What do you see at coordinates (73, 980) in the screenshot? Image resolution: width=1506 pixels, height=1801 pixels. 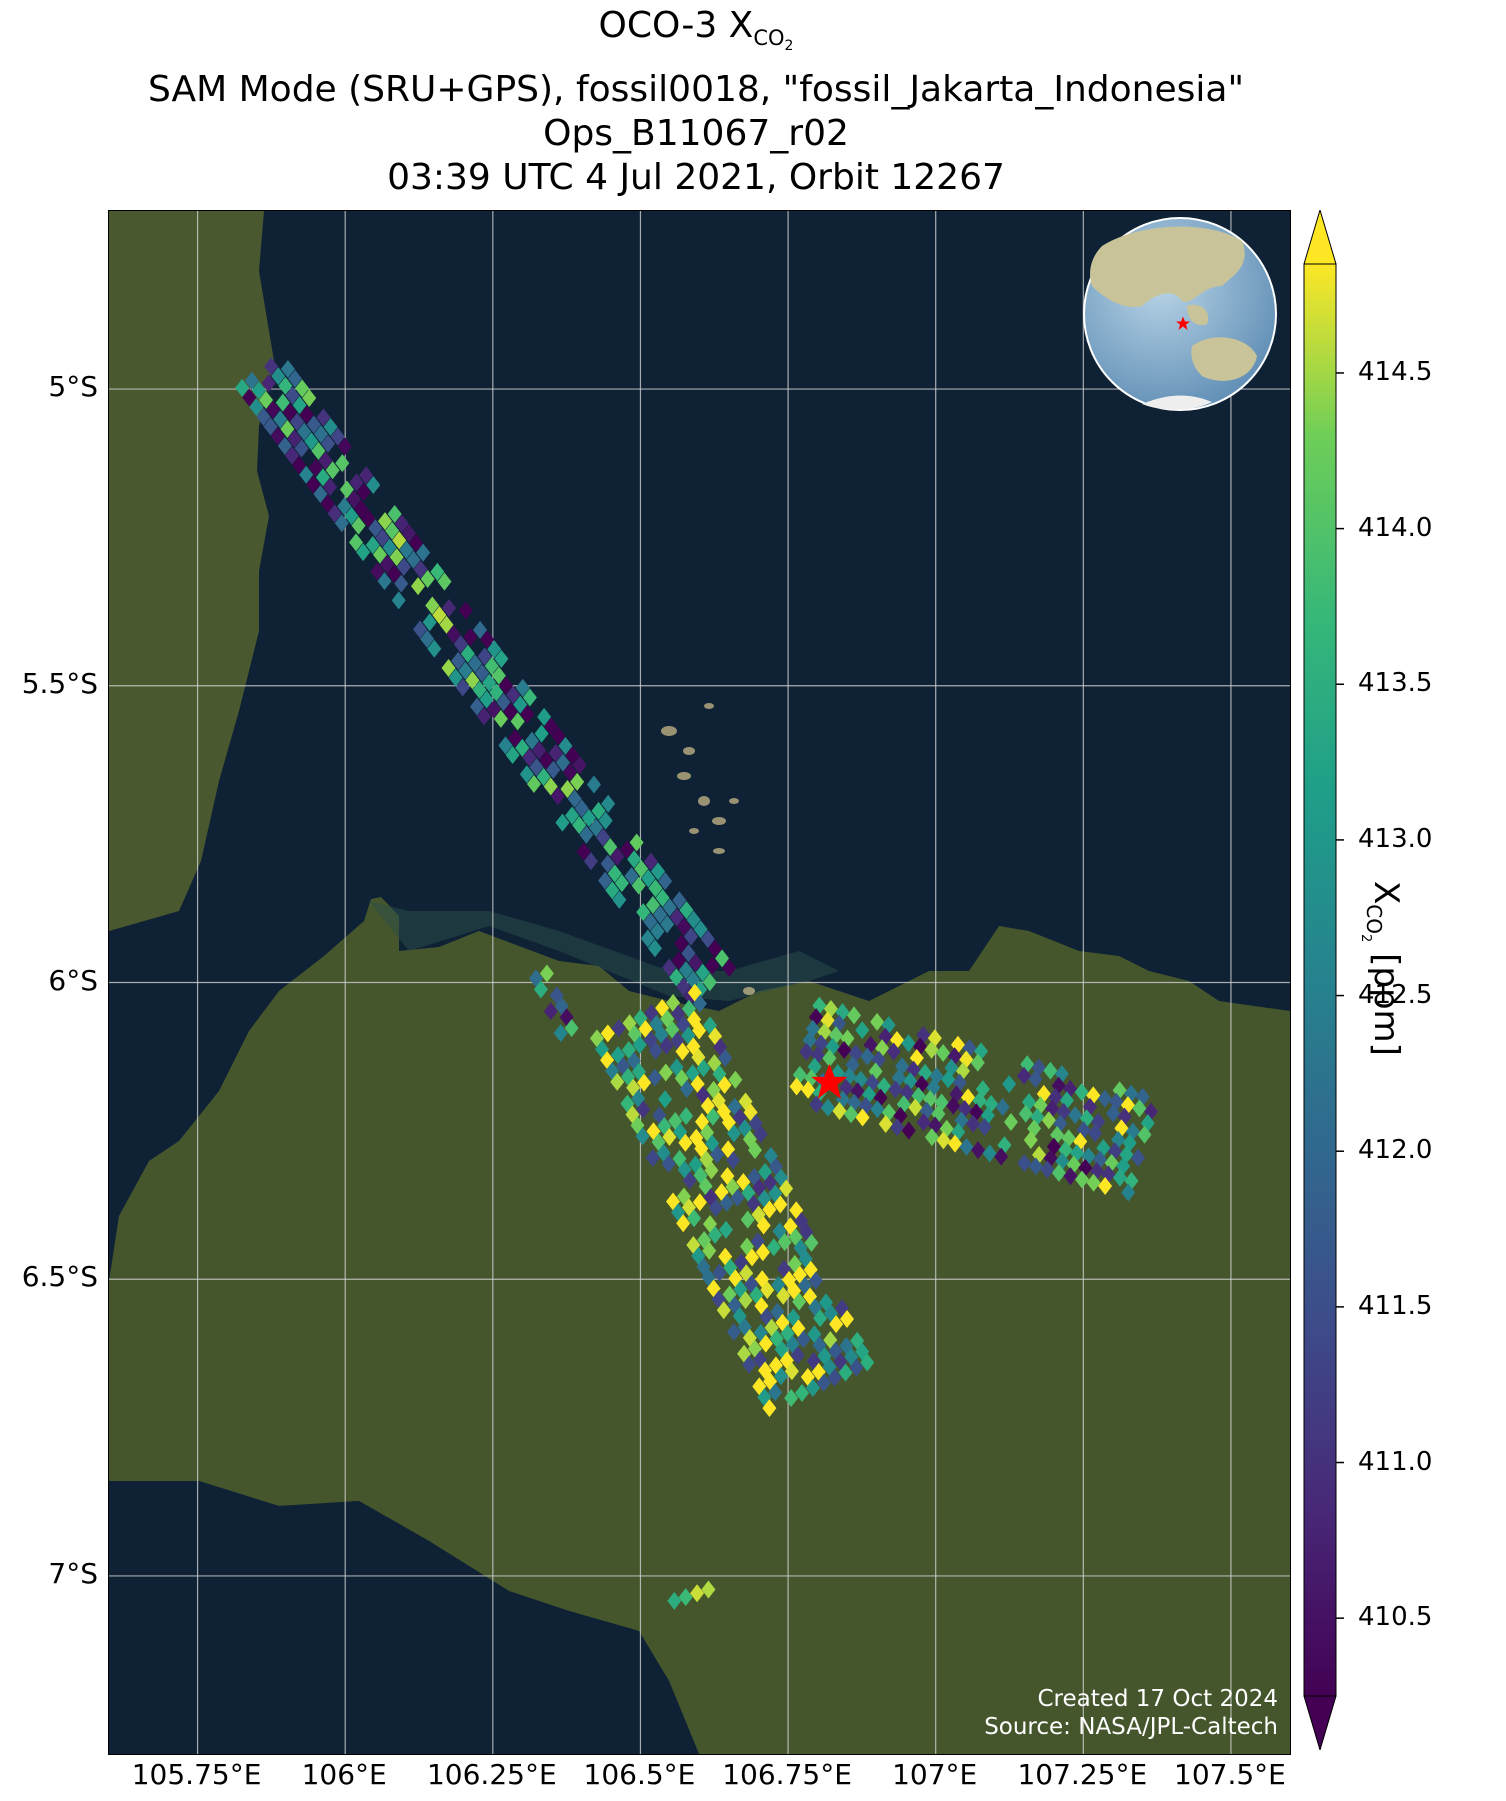 I see `lat-tick-label: 6°S` at bounding box center [73, 980].